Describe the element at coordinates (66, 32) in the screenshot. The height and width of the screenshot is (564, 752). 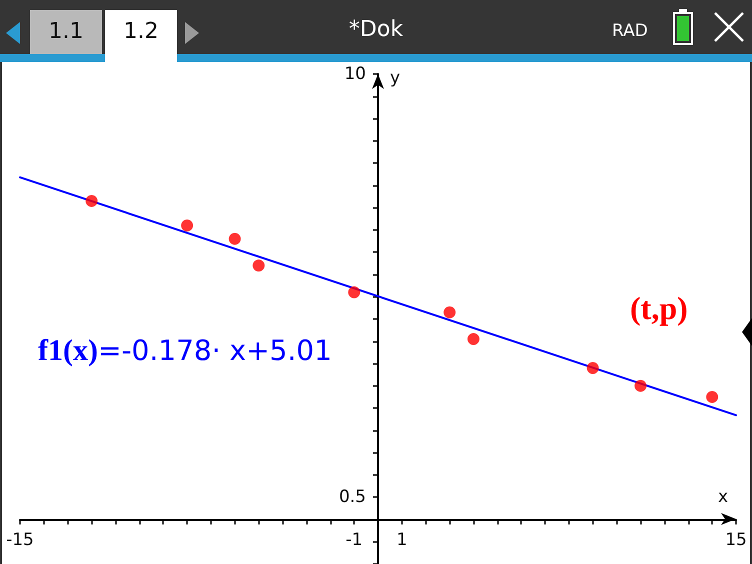
I see `tab: 1.1` at that location.